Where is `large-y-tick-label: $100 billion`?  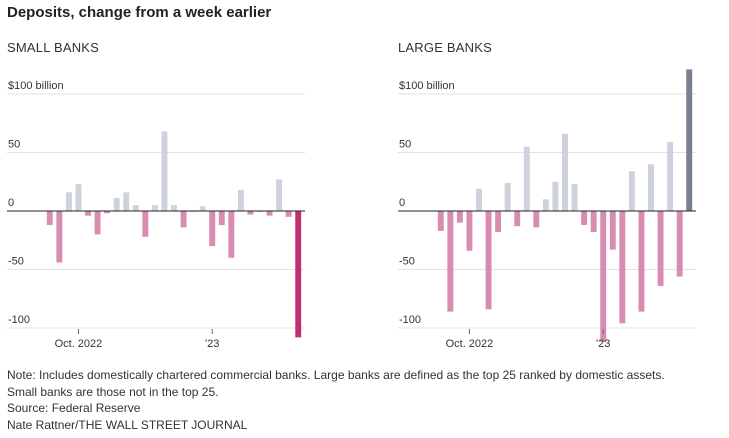
large-y-tick-label: $100 billion is located at coordinates (427, 86).